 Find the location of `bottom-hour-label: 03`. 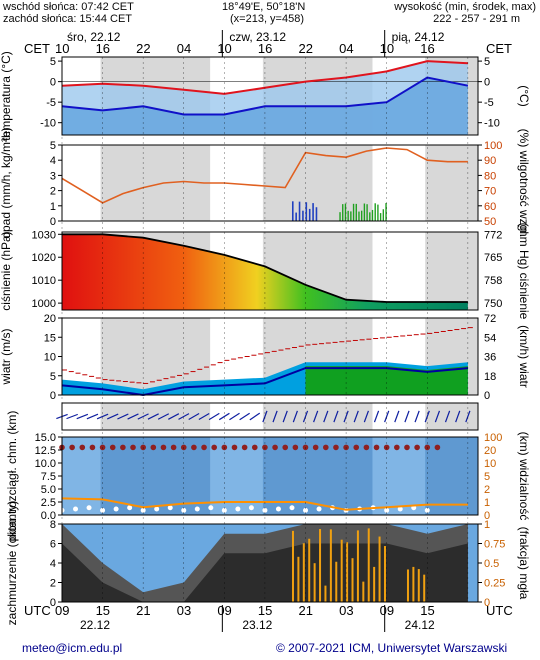

bottom-hour-label: 03 is located at coordinates (346, 610).